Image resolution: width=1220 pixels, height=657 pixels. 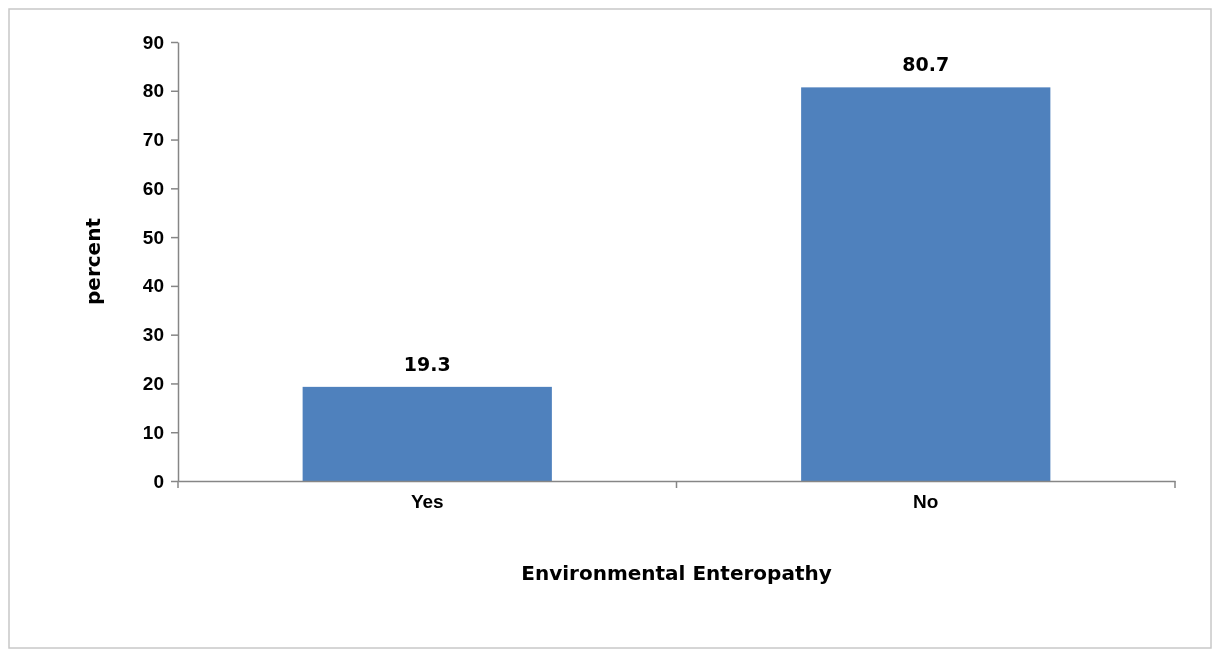 What do you see at coordinates (158, 481) in the screenshot?
I see `y-tick-label: 0` at bounding box center [158, 481].